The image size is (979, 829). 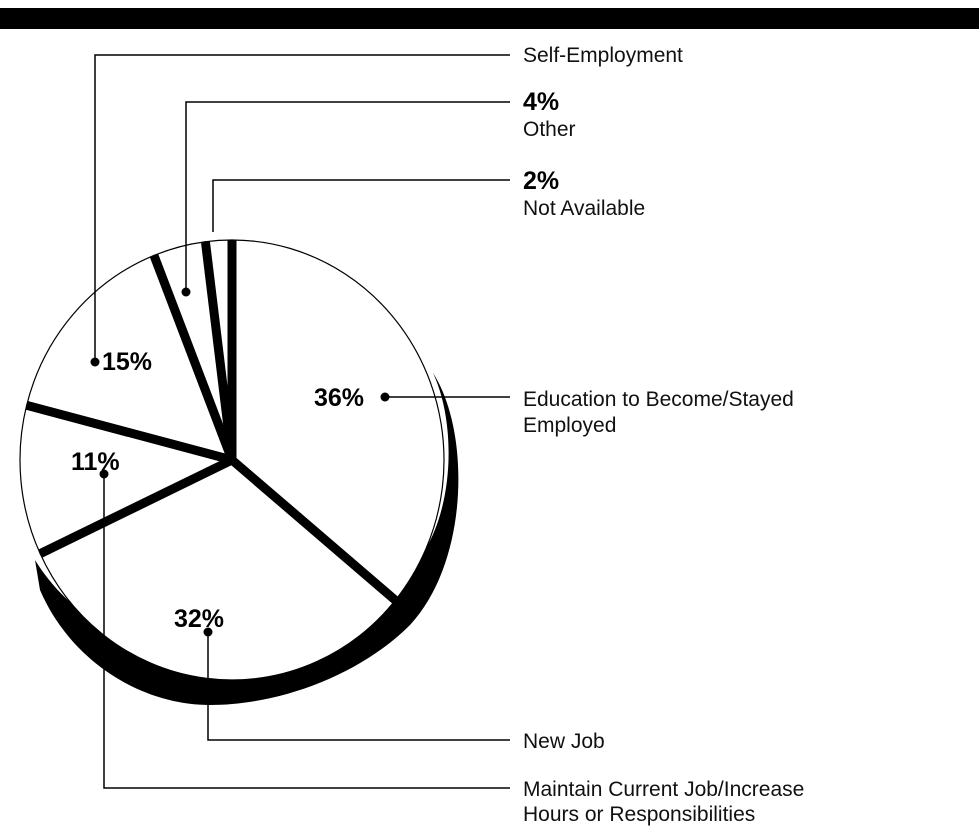 What do you see at coordinates (104, 474) in the screenshot?
I see `marker-dot-maintain` at bounding box center [104, 474].